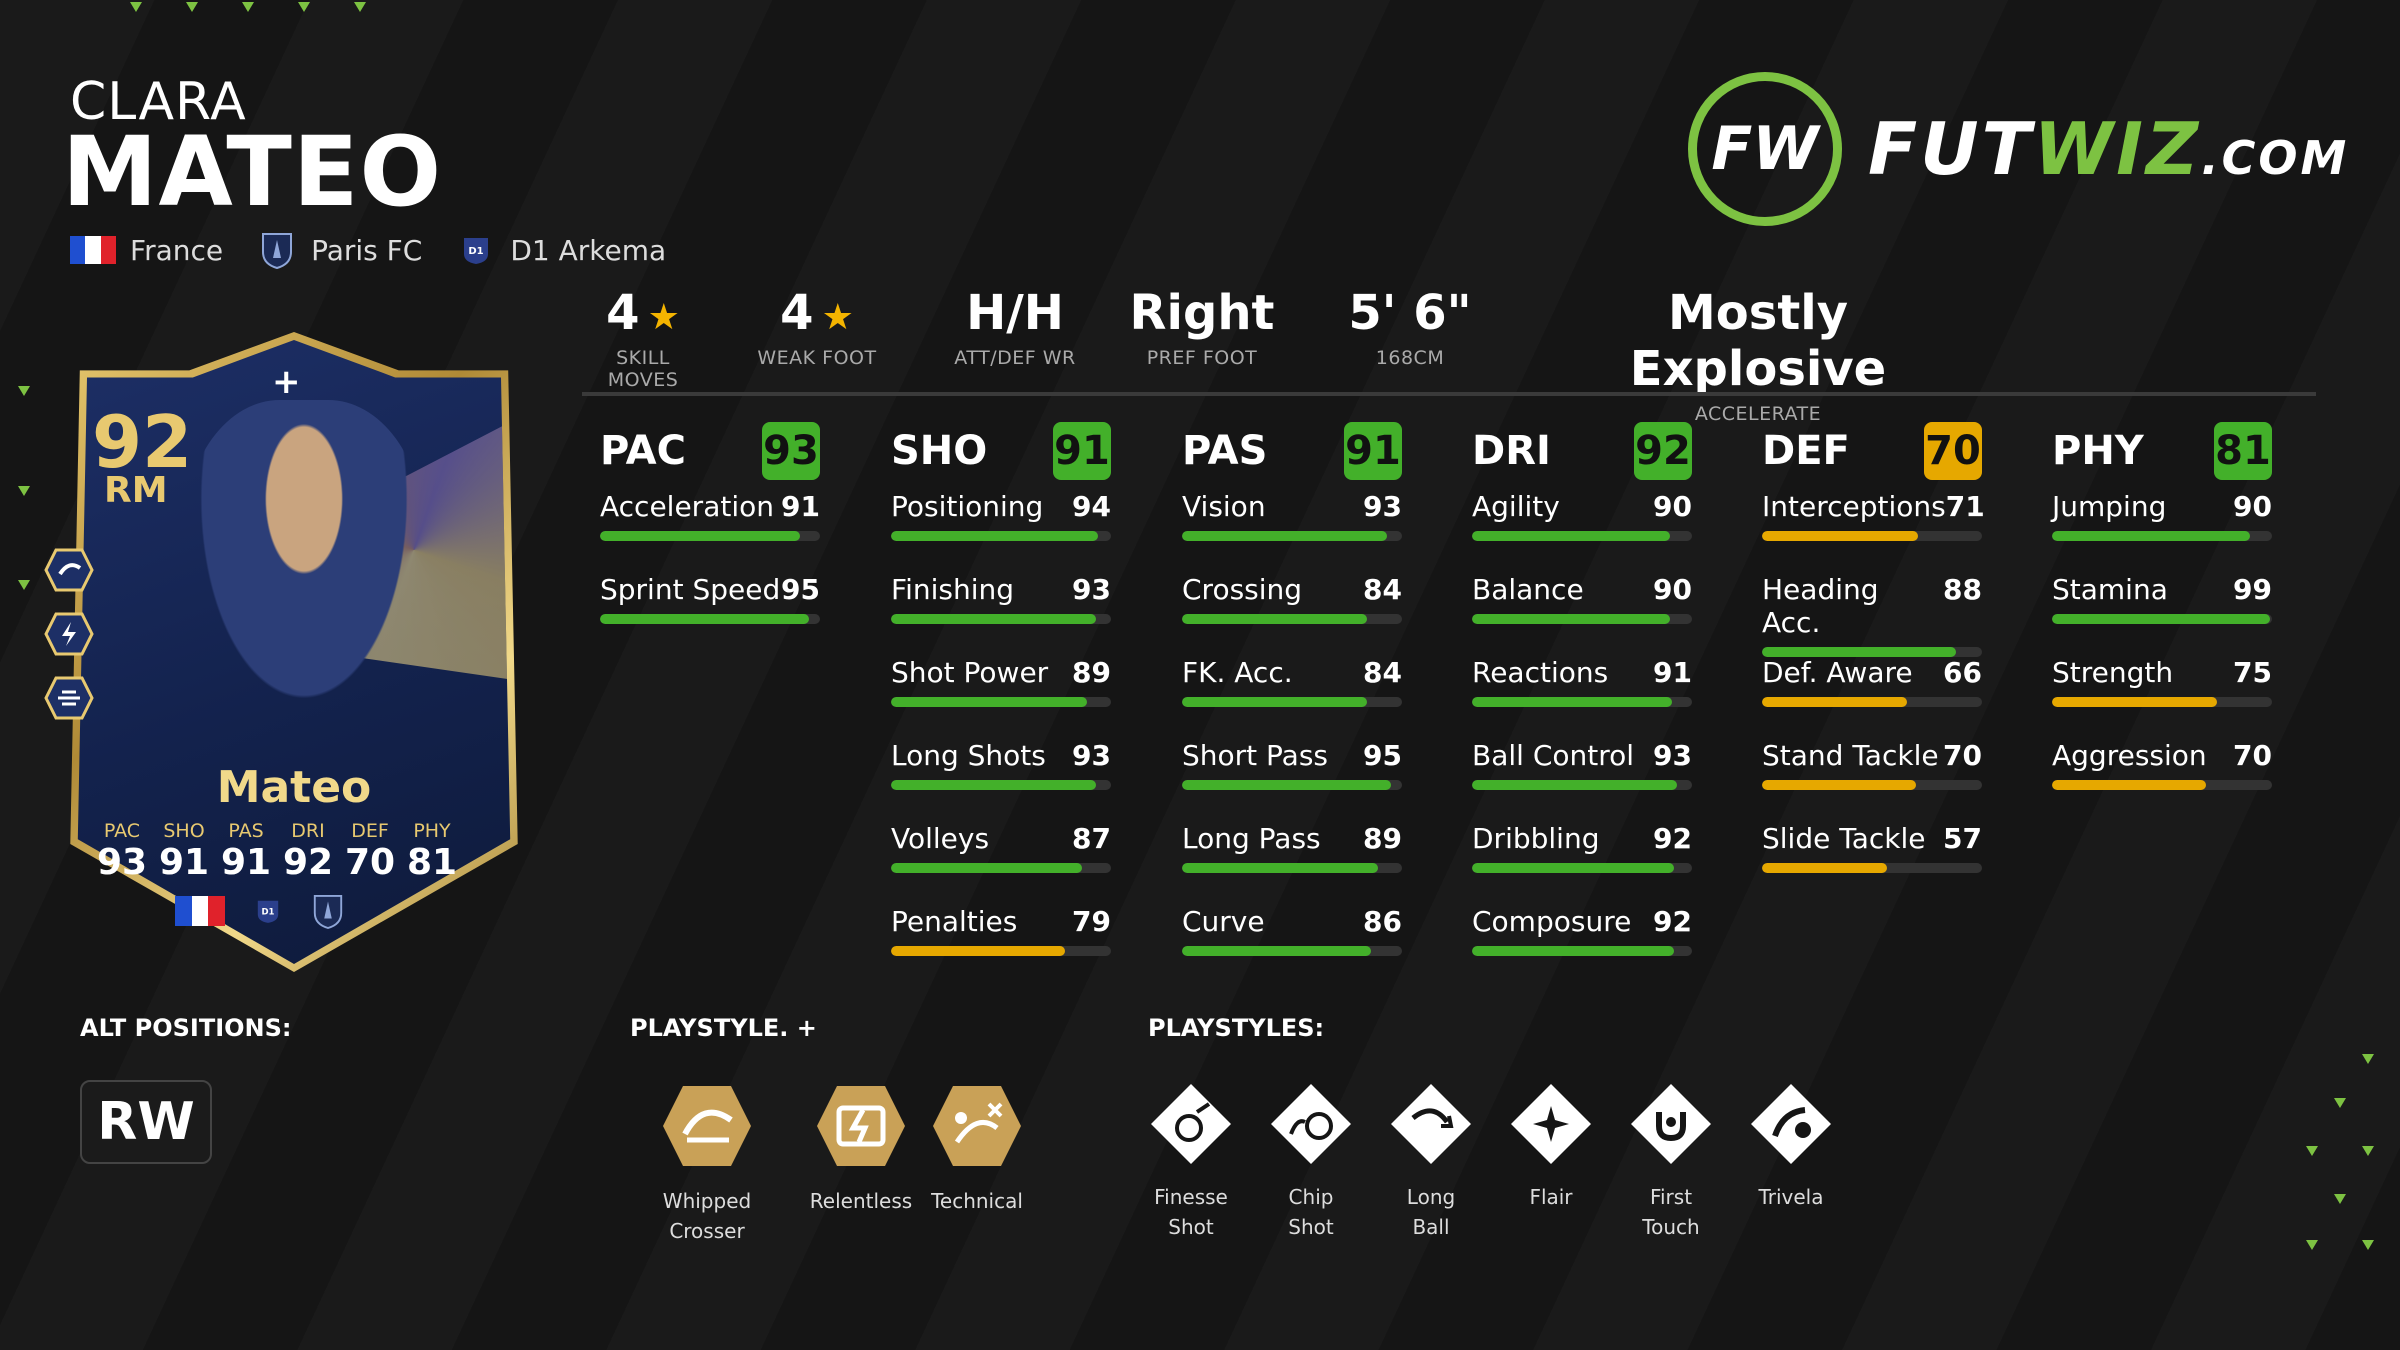  What do you see at coordinates (186, 1028) in the screenshot?
I see `alt-positions-title: ALT POSITIONS:` at bounding box center [186, 1028].